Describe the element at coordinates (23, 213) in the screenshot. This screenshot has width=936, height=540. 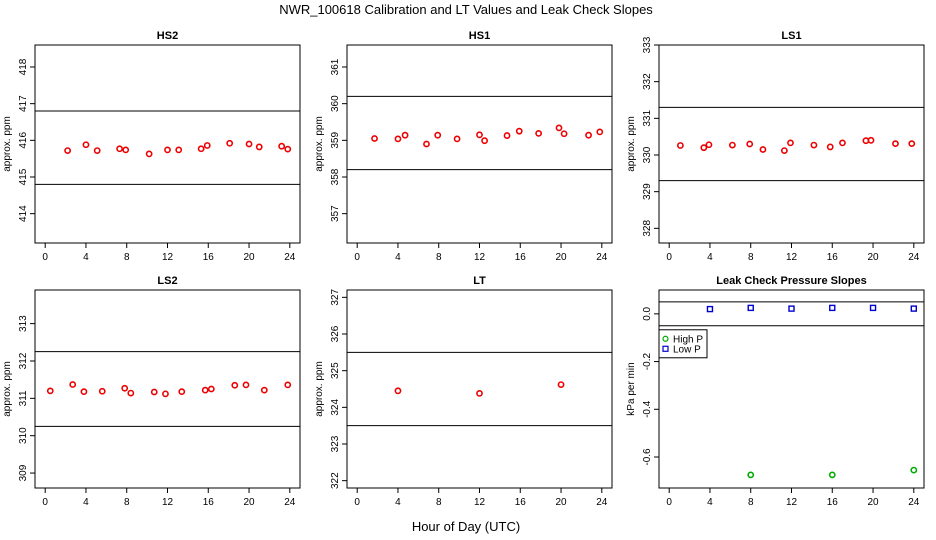
I see `y-tick-label: 414` at that location.